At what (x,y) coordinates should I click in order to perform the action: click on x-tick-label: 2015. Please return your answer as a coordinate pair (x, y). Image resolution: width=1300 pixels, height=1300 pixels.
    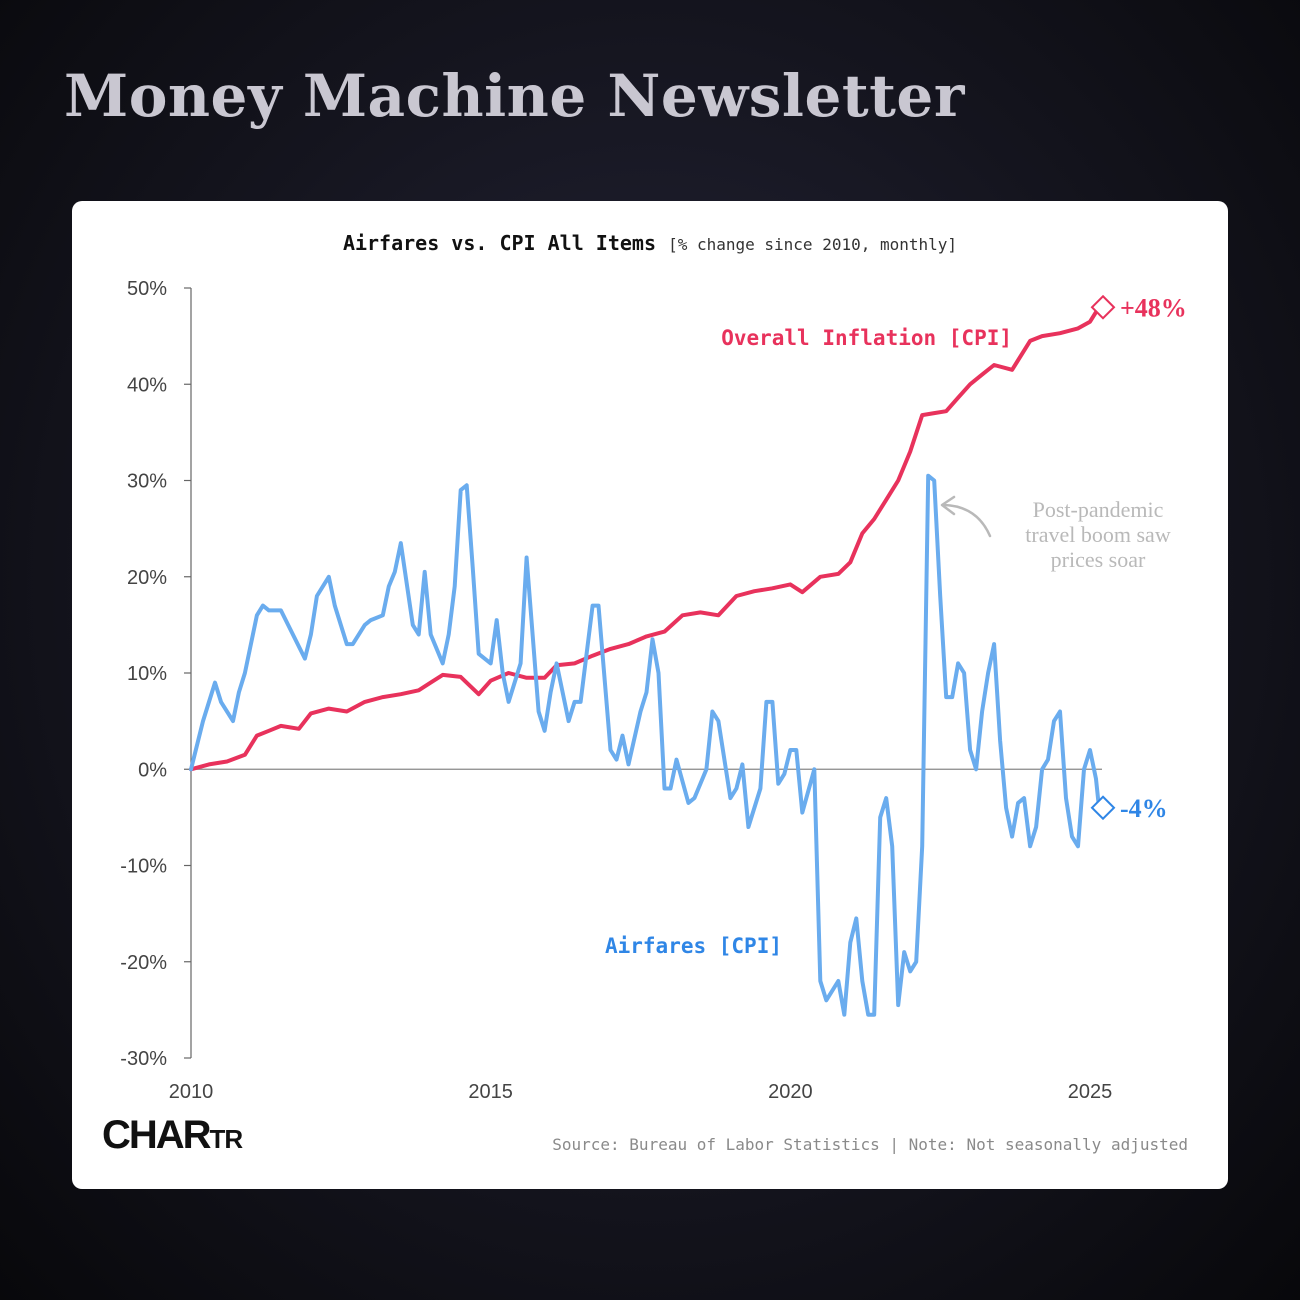
    Looking at the image, I should click on (490, 1092).